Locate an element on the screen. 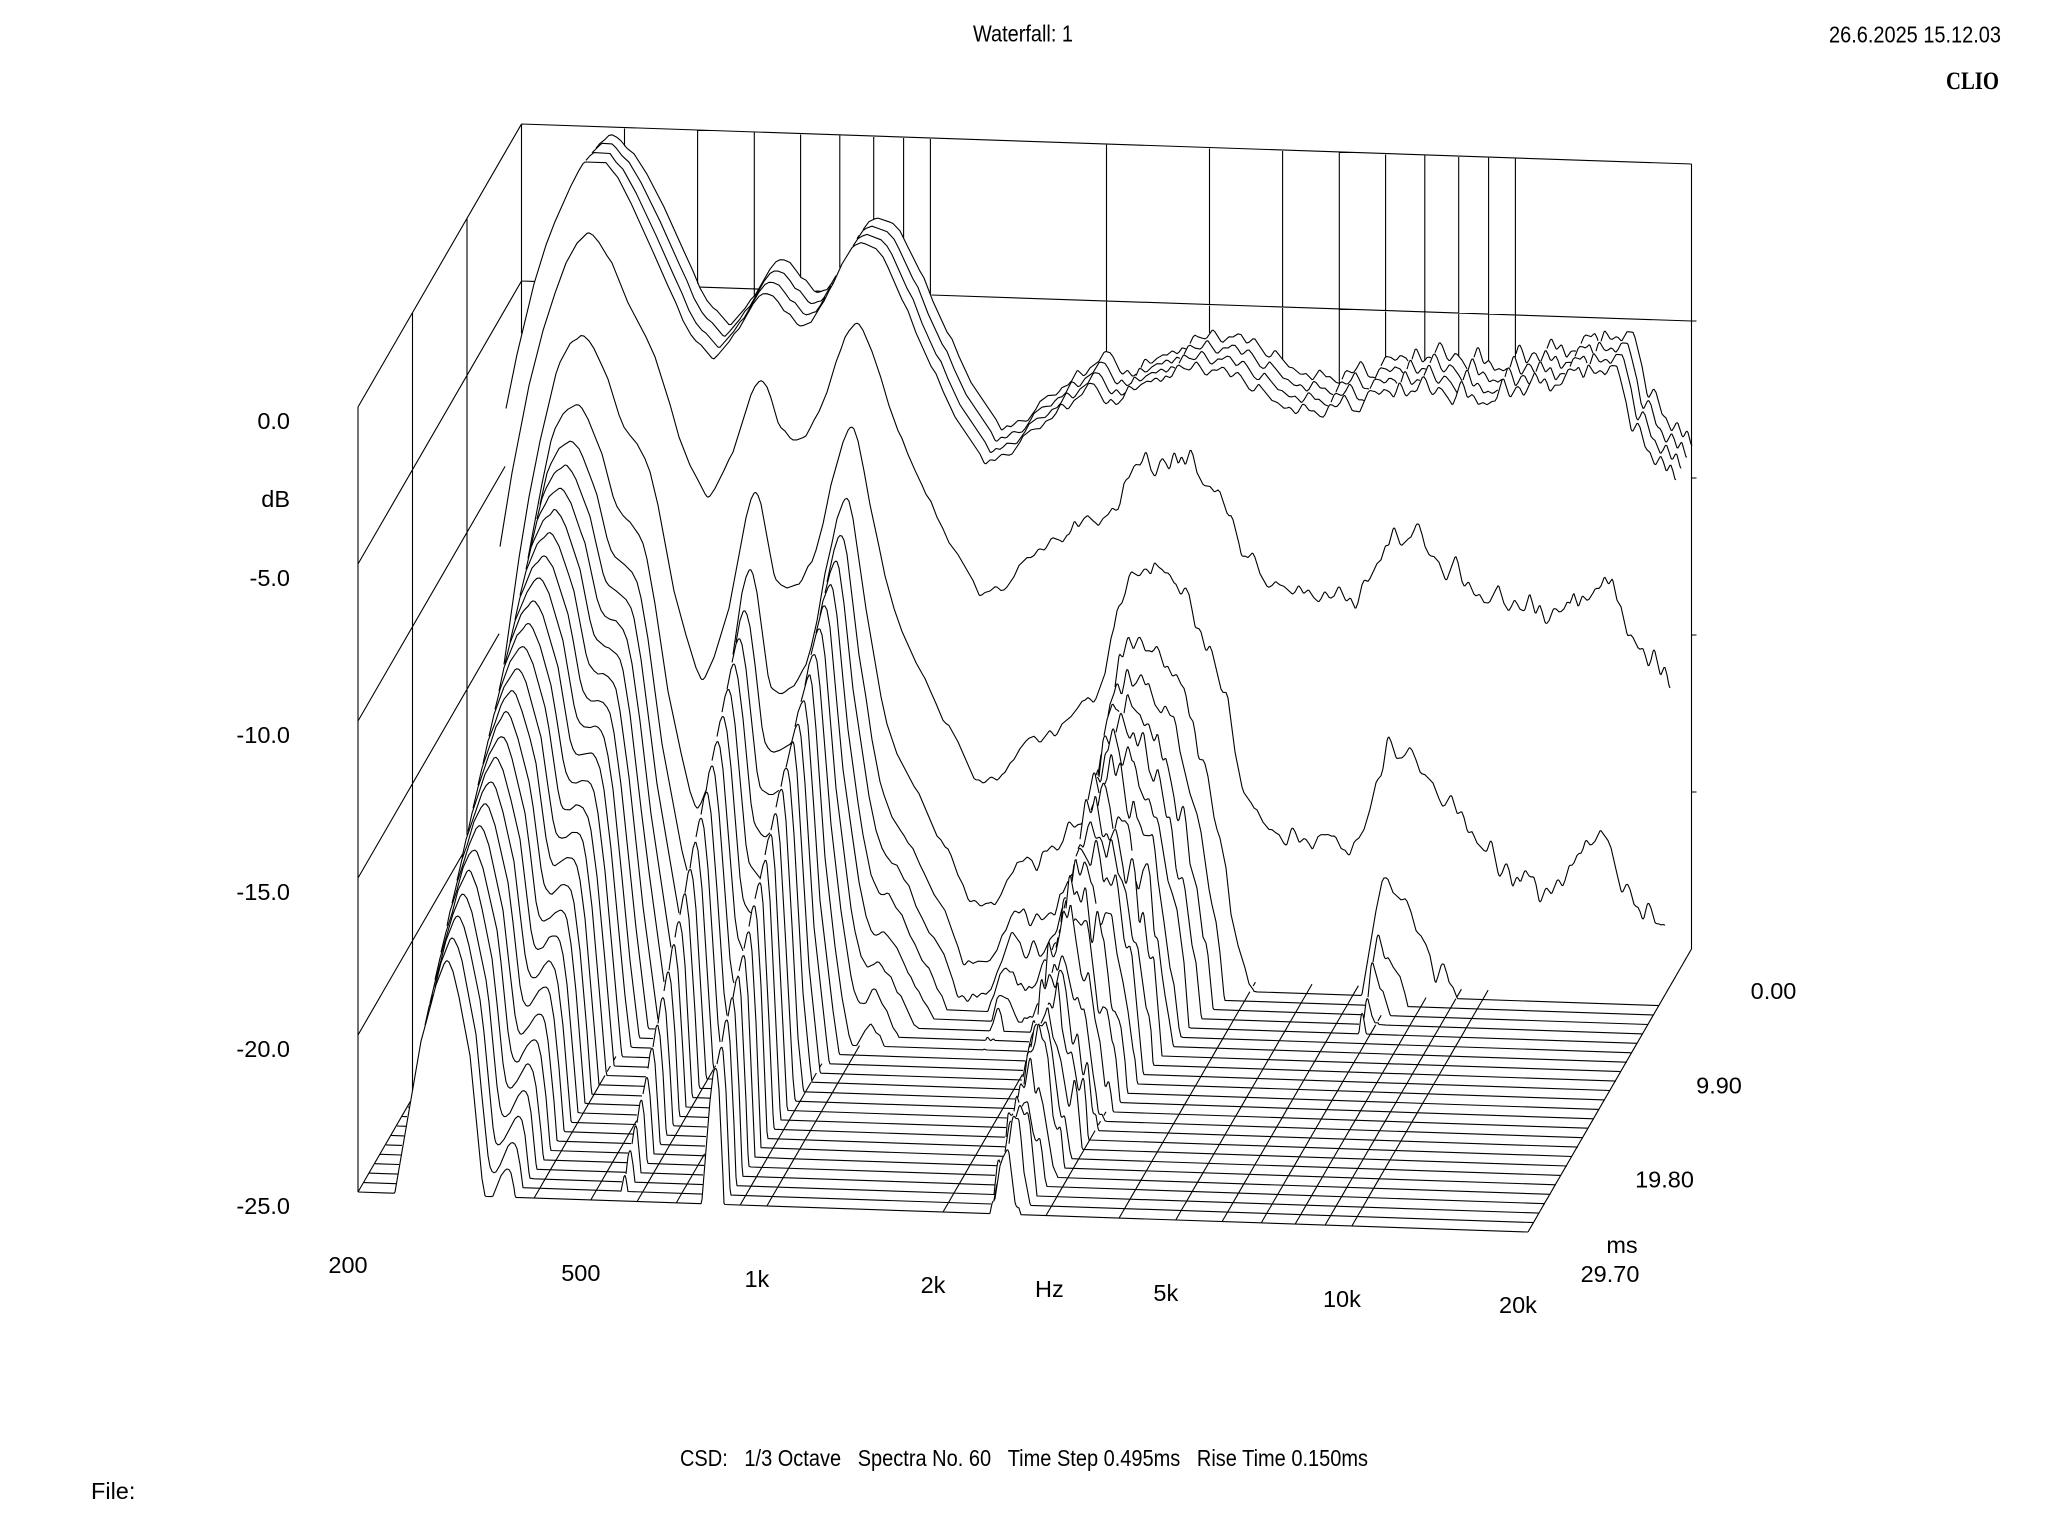 This screenshot has width=2048, height=1536. svg-text: 0.00 is located at coordinates (1774, 991).